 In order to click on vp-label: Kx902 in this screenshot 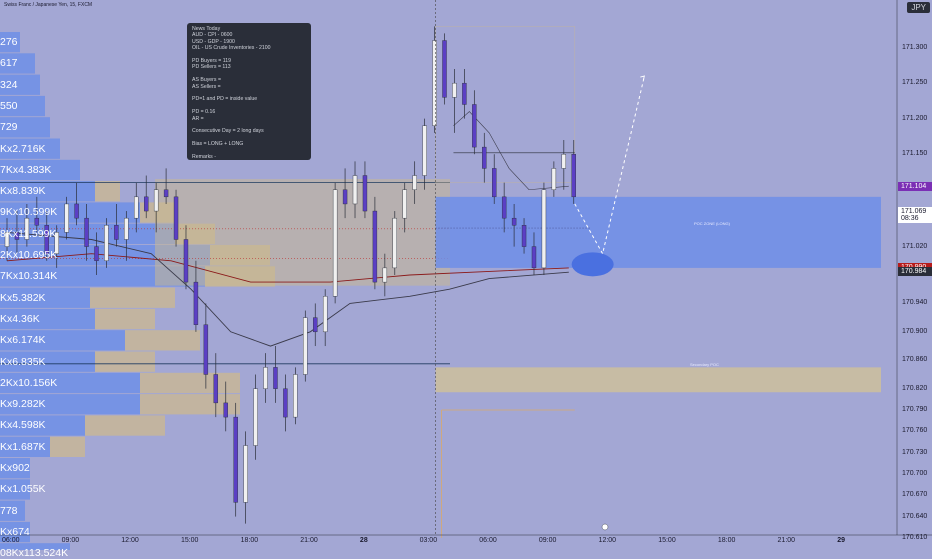, I will do `click(15, 468)`.